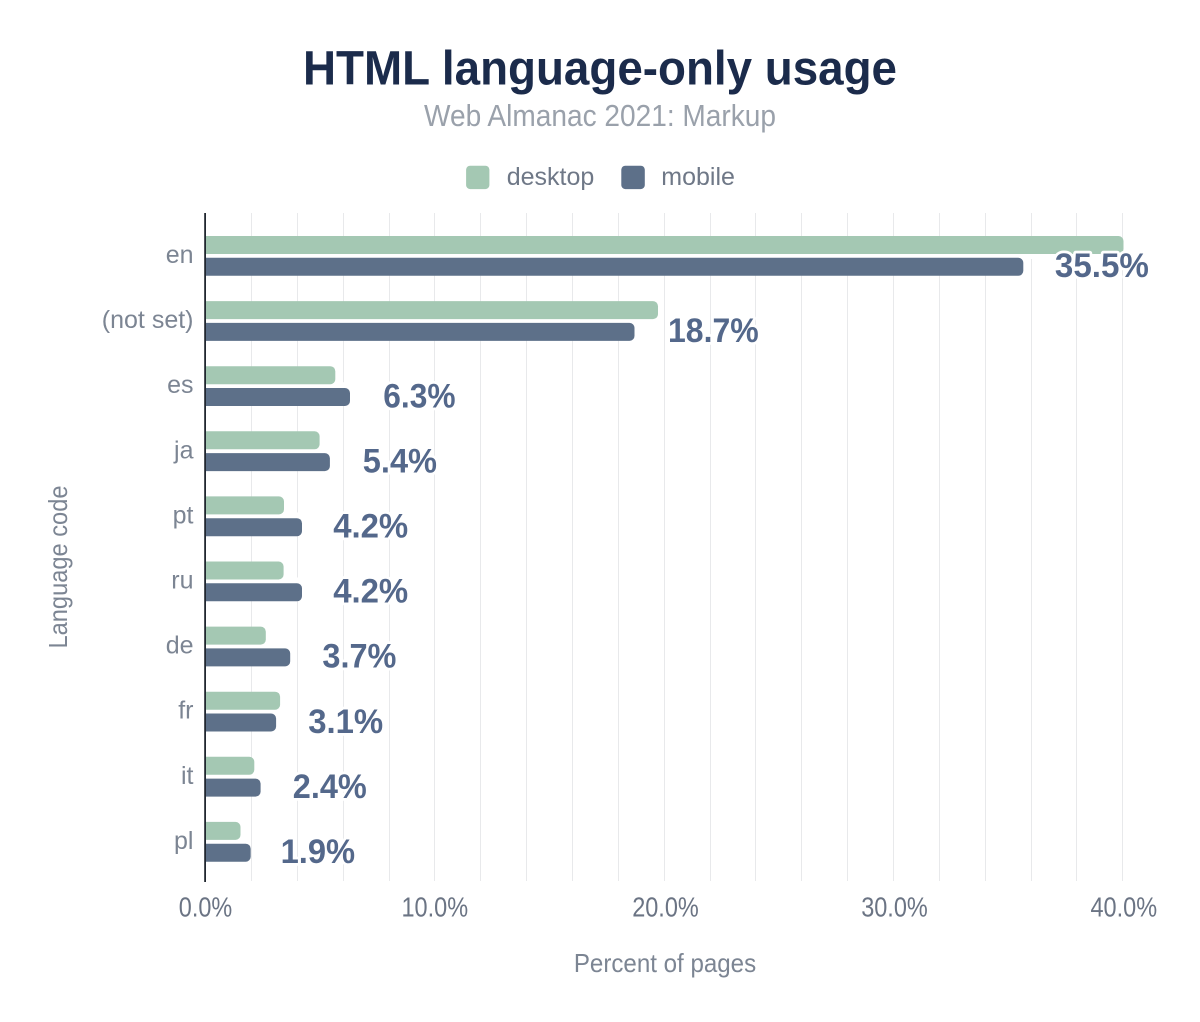 The image size is (1200, 1022). Describe the element at coordinates (894, 907) in the screenshot. I see `svg-text: 30.0%` at that location.